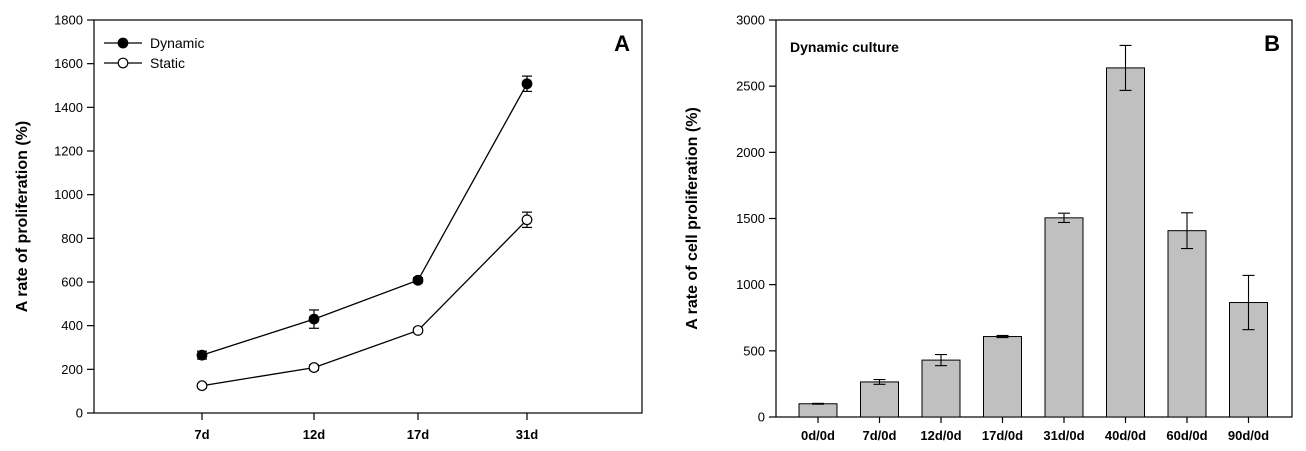  Describe the element at coordinates (880, 435) in the screenshot. I see `x-tick-label-b: 7d/0d` at that location.